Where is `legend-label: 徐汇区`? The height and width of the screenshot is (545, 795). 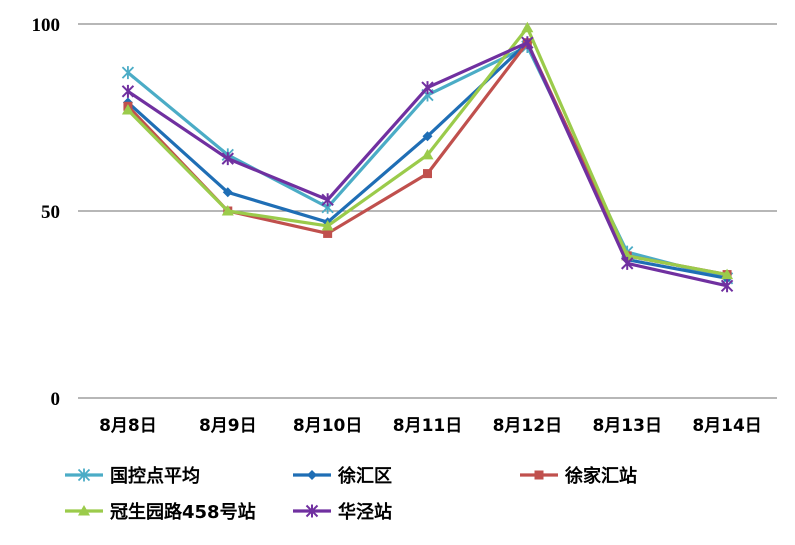 legend-label: 徐汇区 is located at coordinates (364, 476).